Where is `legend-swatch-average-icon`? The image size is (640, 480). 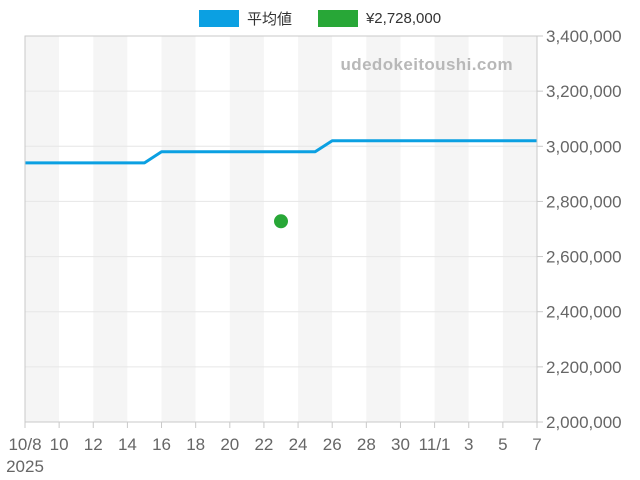 legend-swatch-average-icon is located at coordinates (218, 18).